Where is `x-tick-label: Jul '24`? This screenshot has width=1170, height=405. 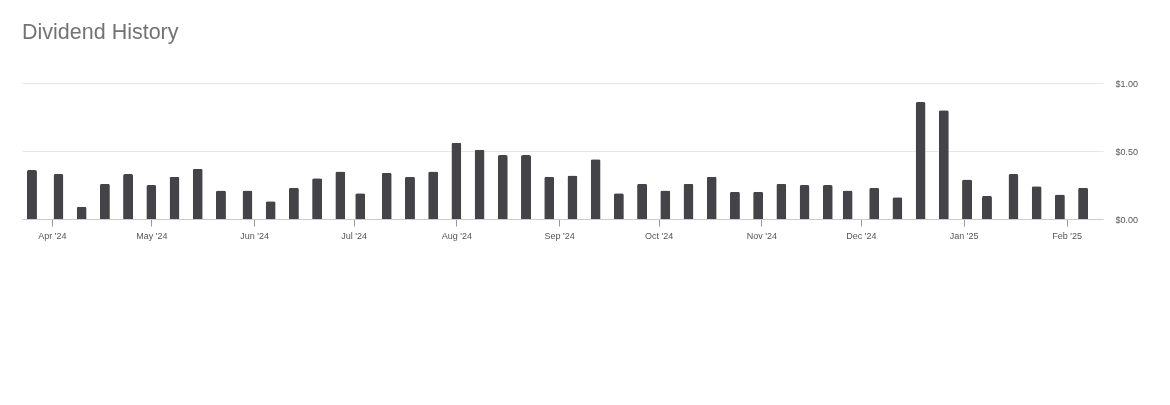 x-tick-label: Jul '24 is located at coordinates (354, 235).